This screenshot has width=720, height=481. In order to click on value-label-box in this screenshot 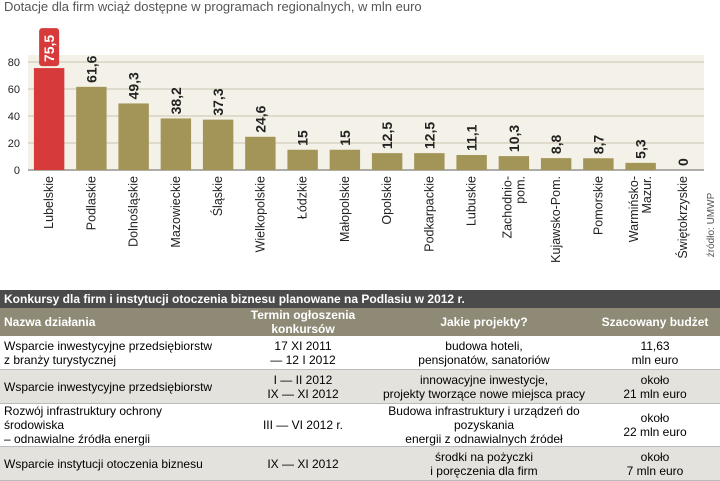, I will do `click(49, 47)`.